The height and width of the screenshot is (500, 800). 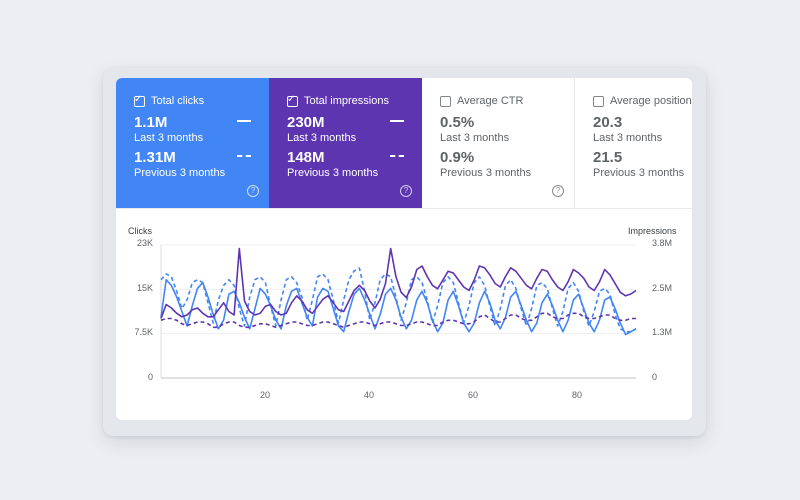 I want to click on metric-previous-value: 0.9%, so click(x=457, y=157).